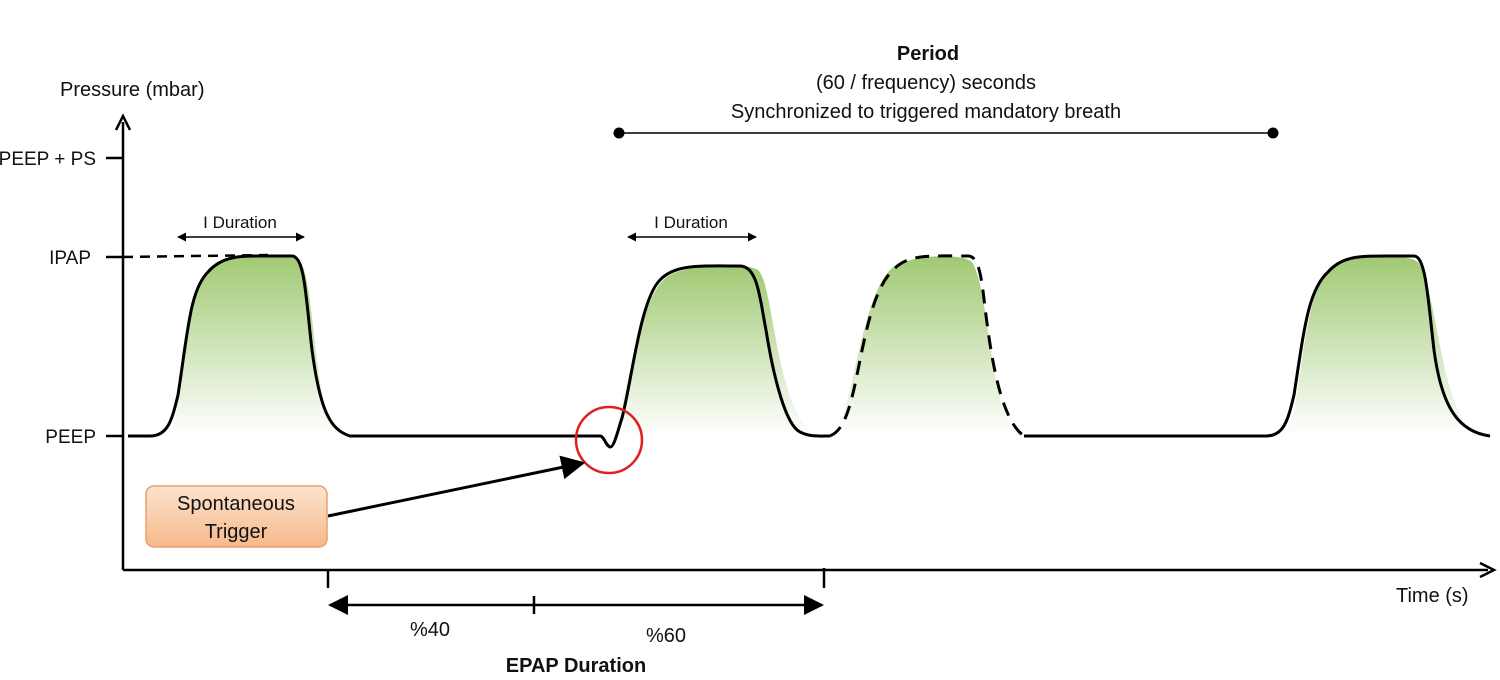  I want to click on epap-duration-annotation: %40 %60 EPAP Duration, so click(576, 622).